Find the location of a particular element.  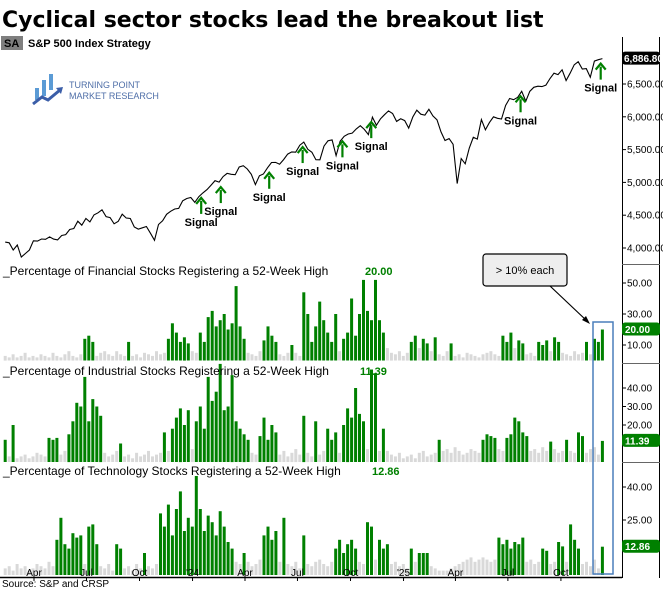

panel-value-industrial: 11.39 is located at coordinates (373, 372).